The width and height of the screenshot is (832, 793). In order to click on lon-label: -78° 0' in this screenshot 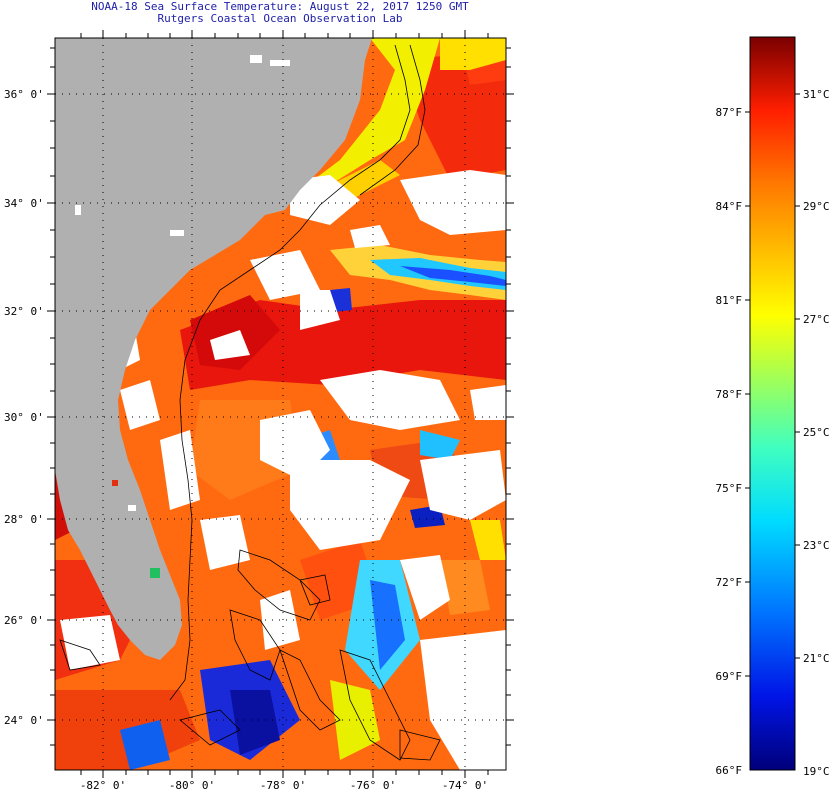, I will do `click(283, 785)`.